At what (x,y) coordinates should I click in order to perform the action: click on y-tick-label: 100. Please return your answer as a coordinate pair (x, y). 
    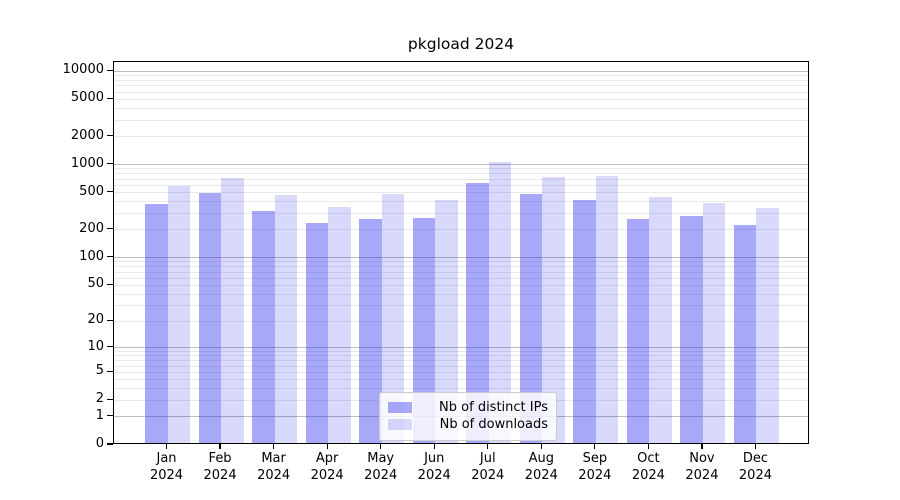
    Looking at the image, I should click on (91, 256).